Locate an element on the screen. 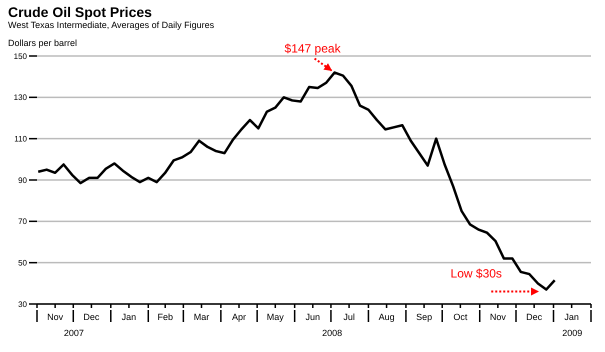 Image resolution: width=605 pixels, height=352 pixels. chart-subtitle: West Texas Intermediate, Averages of Daily Figures is located at coordinates (111, 25).